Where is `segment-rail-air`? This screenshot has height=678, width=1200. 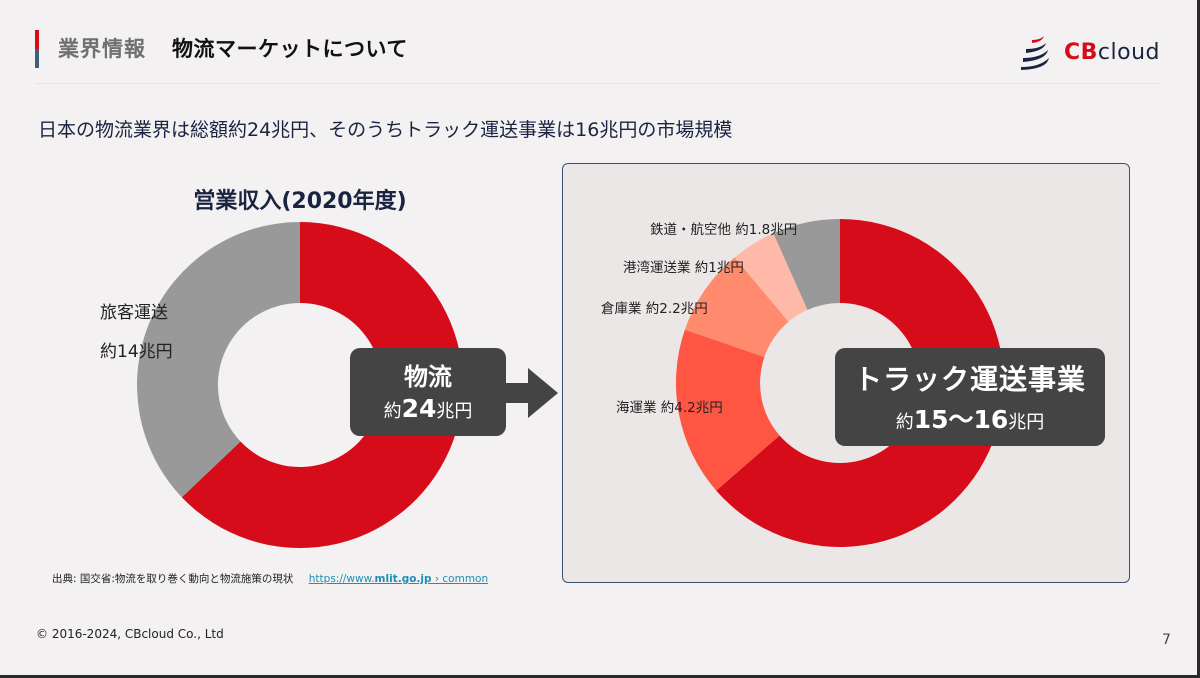
segment-rail-air is located at coordinates (806, 264).